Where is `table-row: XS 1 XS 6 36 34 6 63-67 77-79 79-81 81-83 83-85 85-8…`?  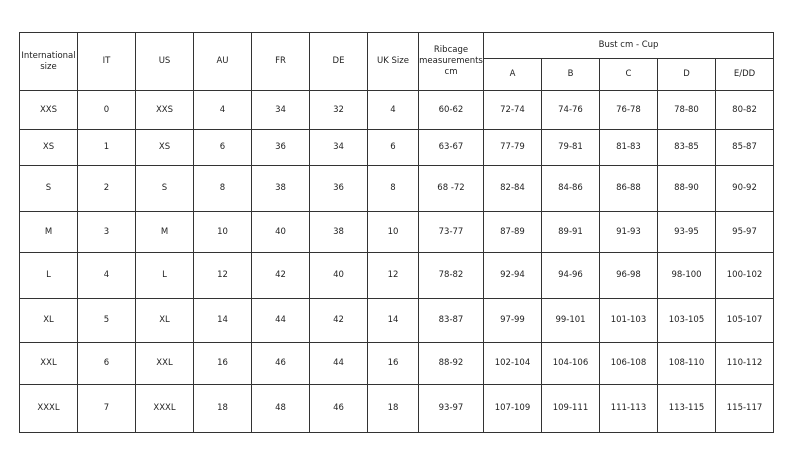 table-row: XS 1 XS 6 36 34 6 63-67 77-79 79-81 81-83 83-85 85-8… is located at coordinates (397, 147).